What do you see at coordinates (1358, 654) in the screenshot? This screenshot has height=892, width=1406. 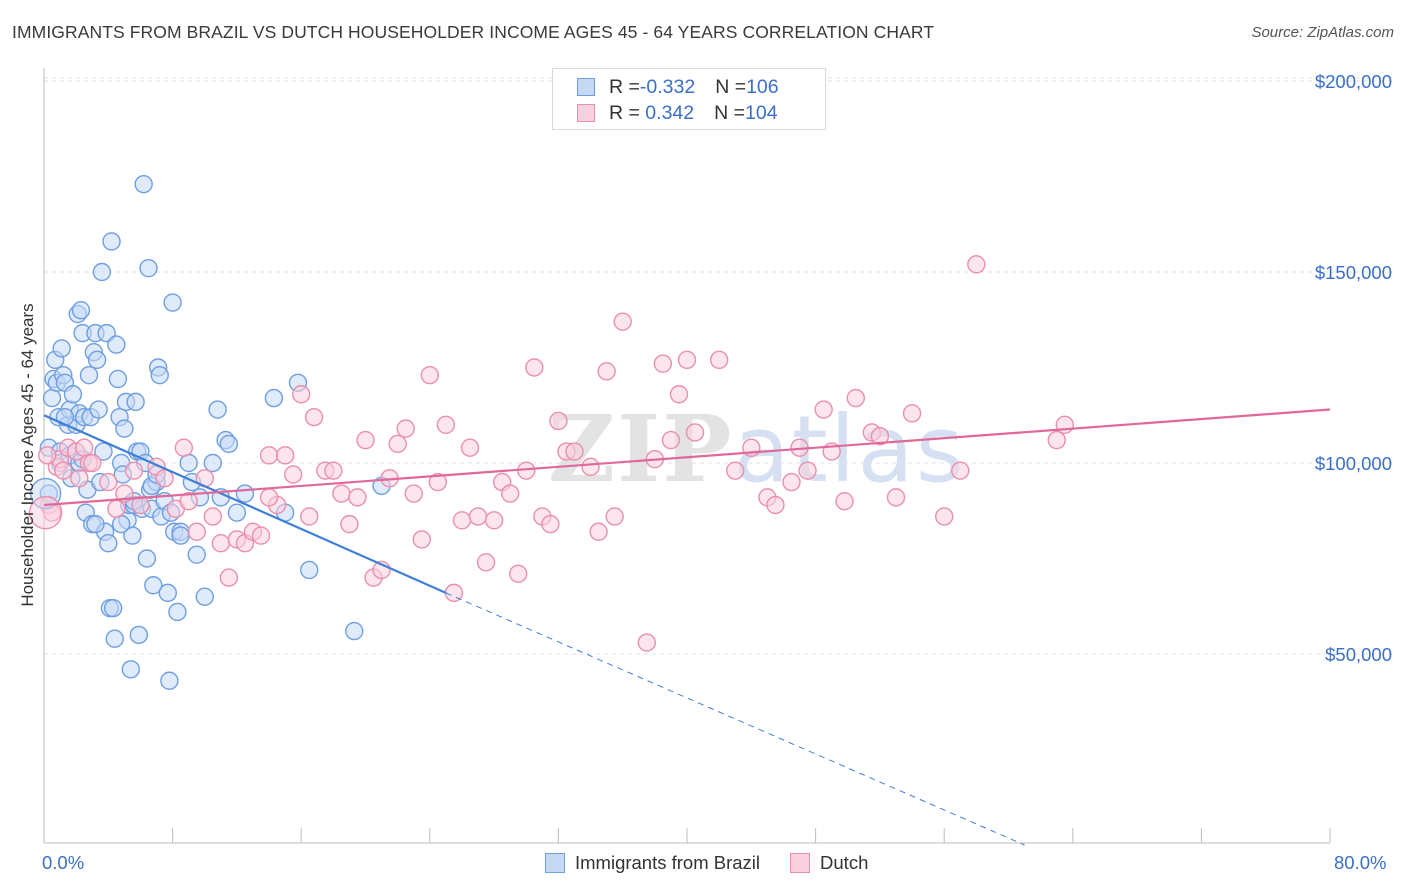 I see `y-tick-label: $50,000` at bounding box center [1358, 654].